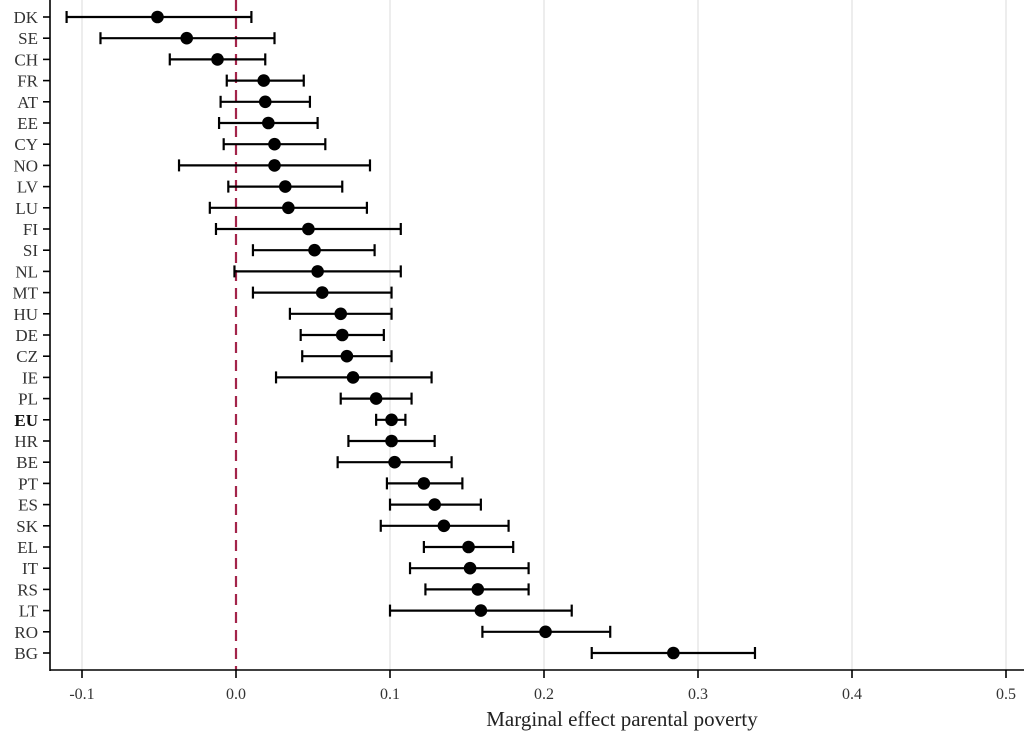 The width and height of the screenshot is (1024, 737). Describe the element at coordinates (698, 694) in the screenshot. I see `x-tick-label: 0.3` at that location.